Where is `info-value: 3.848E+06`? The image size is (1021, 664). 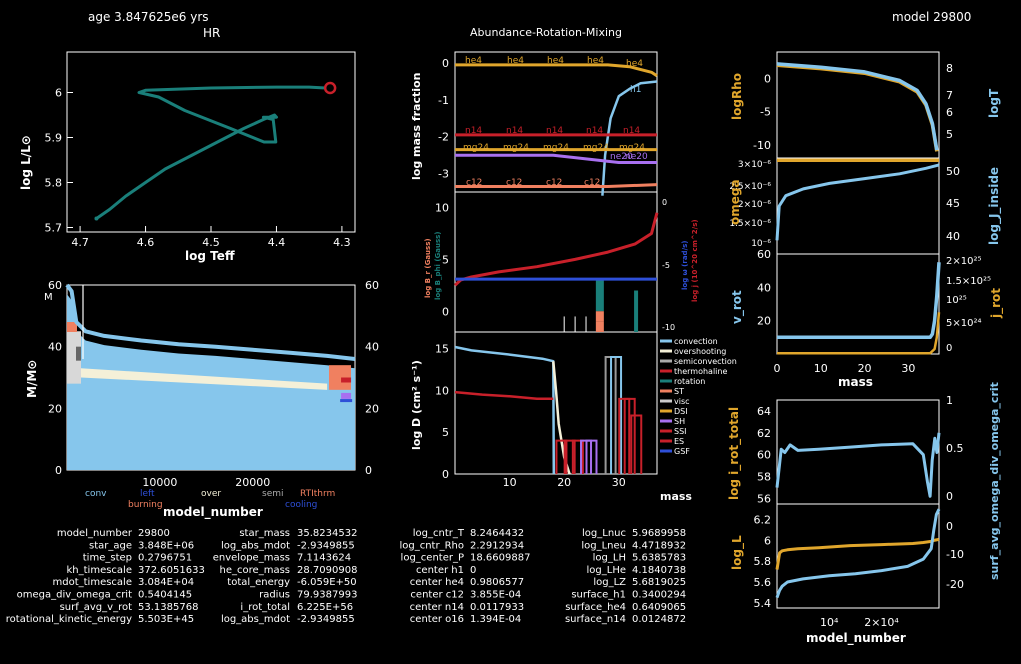 info-value: 3.848E+06 is located at coordinates (166, 545).